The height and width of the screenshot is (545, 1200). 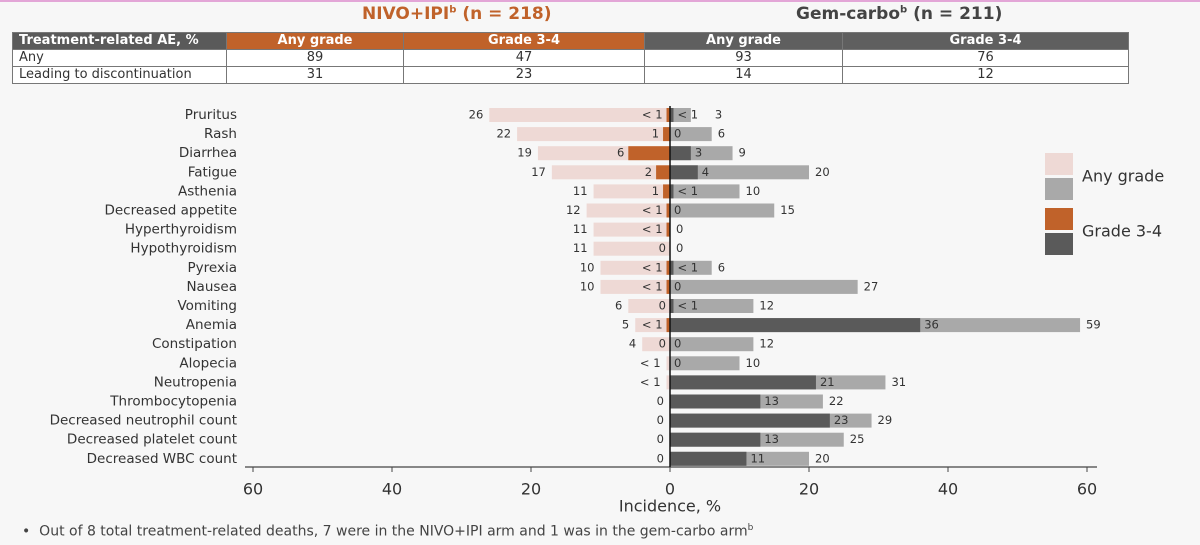 I want to click on any-grade-label: 19, so click(x=524, y=153).